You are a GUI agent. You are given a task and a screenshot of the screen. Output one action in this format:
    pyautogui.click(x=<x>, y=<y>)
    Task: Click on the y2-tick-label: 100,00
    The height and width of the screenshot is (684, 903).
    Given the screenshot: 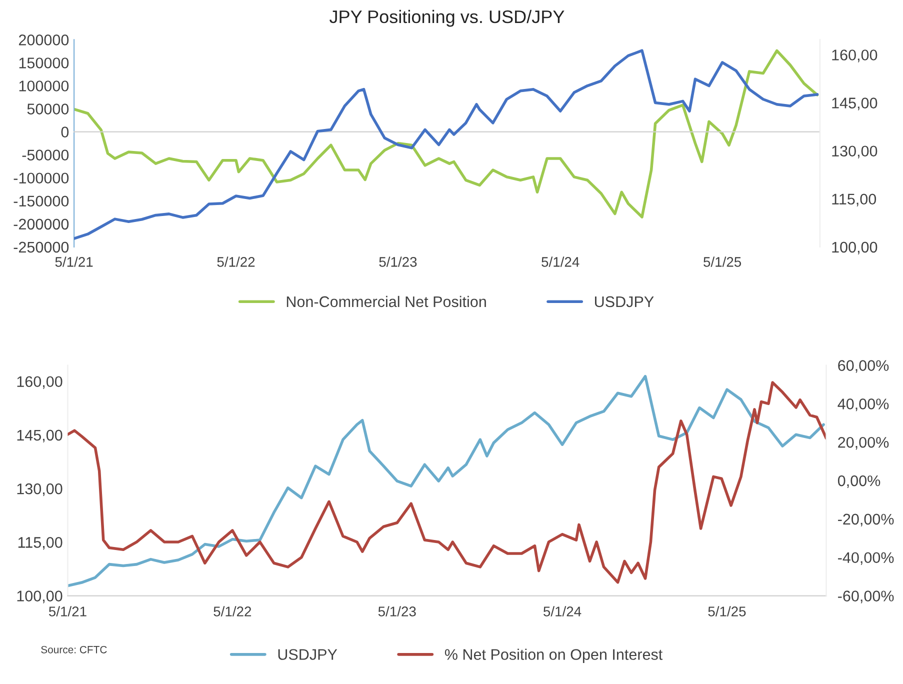 What is the action you would take?
    pyautogui.click(x=855, y=248)
    